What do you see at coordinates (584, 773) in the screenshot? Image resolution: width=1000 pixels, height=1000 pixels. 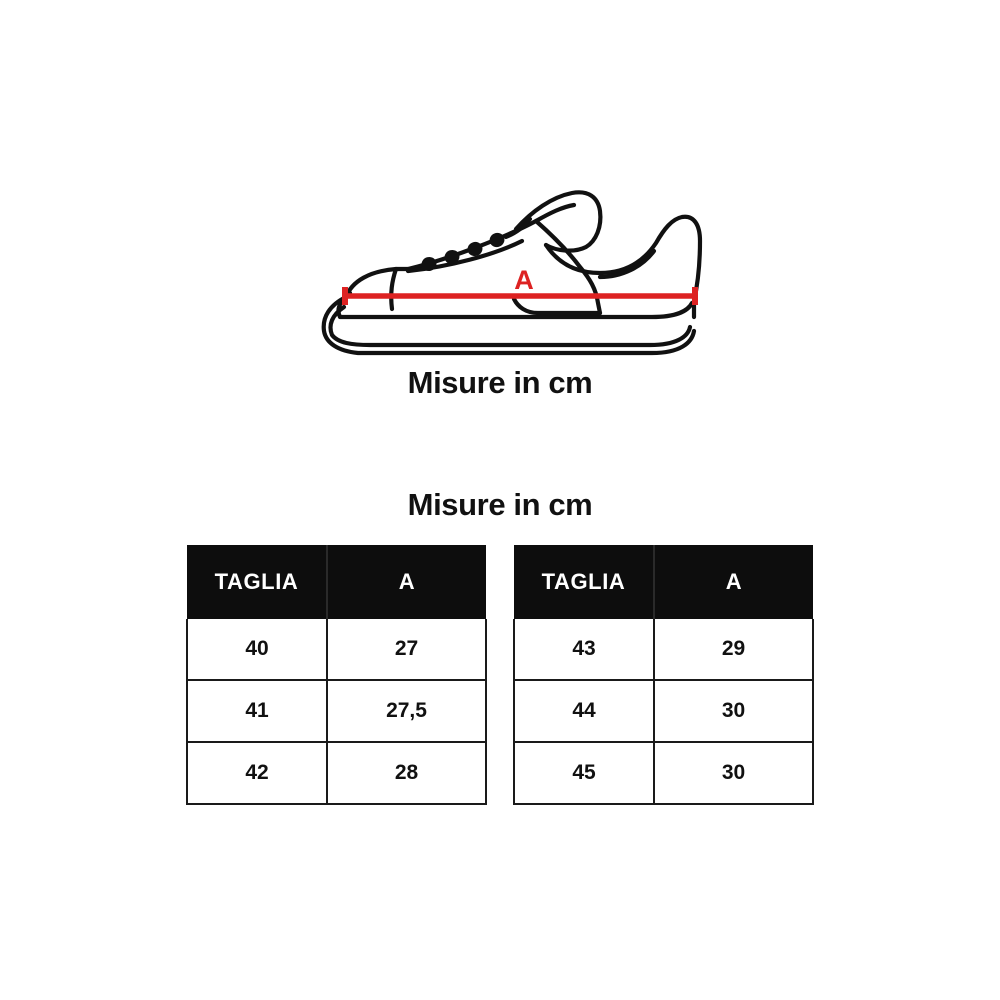 I see `cell-size: 45` at bounding box center [584, 773].